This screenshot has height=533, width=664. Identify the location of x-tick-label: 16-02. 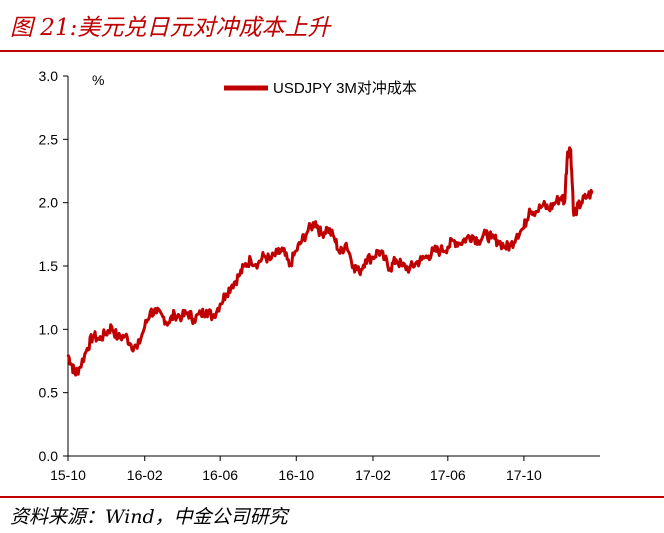
(145, 475).